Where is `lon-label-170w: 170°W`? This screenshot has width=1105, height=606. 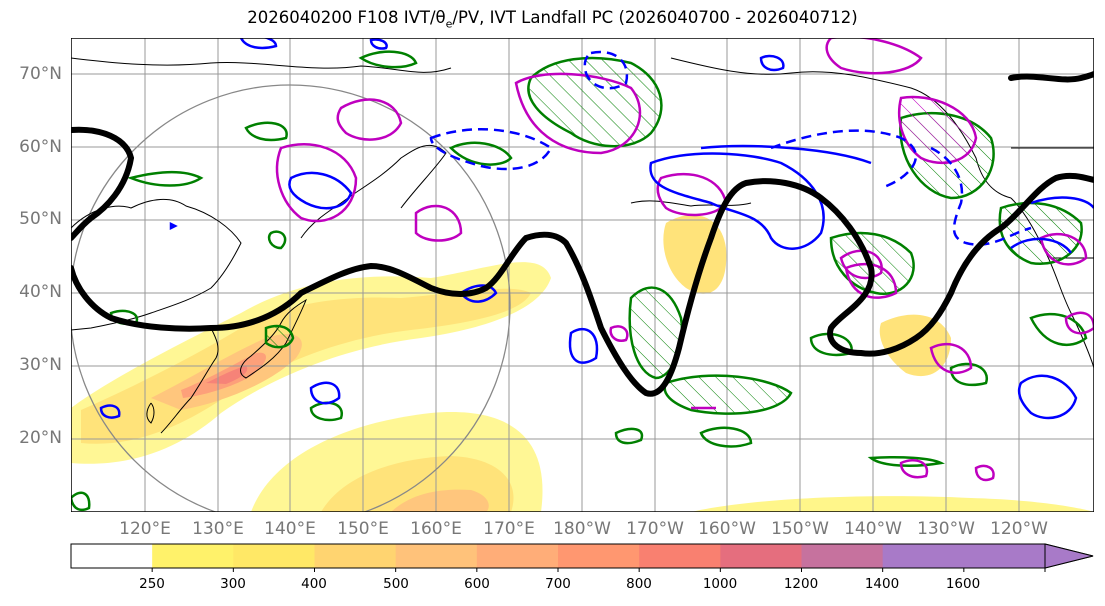
lon-label-170w: 170°W is located at coordinates (655, 529).